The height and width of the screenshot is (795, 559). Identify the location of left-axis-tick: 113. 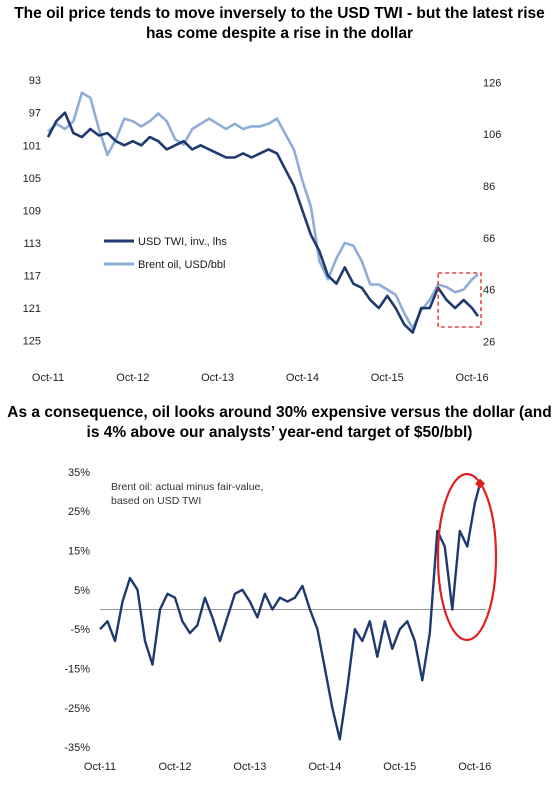
(32, 244).